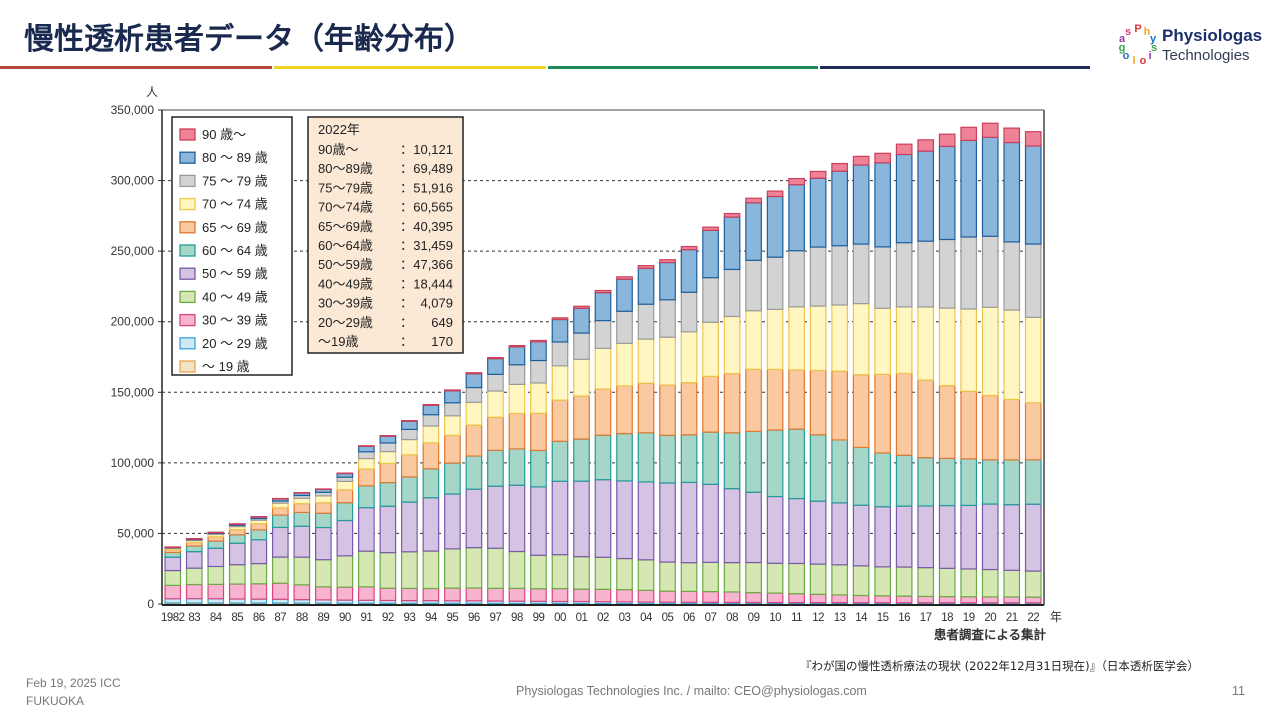  What do you see at coordinates (754, 618) in the screenshot?
I see `x-tick-label: 09` at bounding box center [754, 618].